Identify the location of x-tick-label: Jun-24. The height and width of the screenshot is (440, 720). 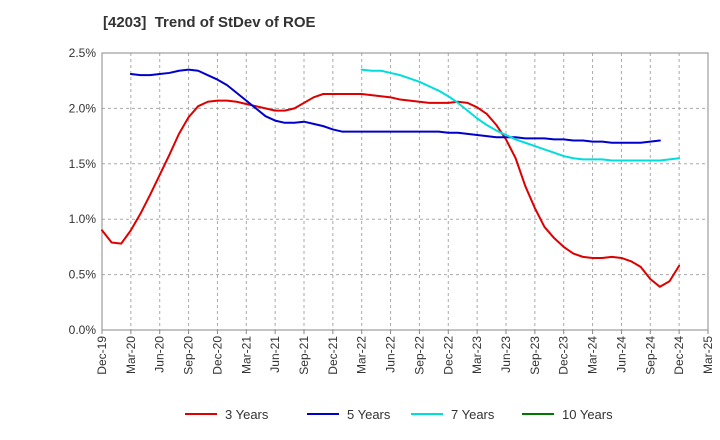
(621, 354).